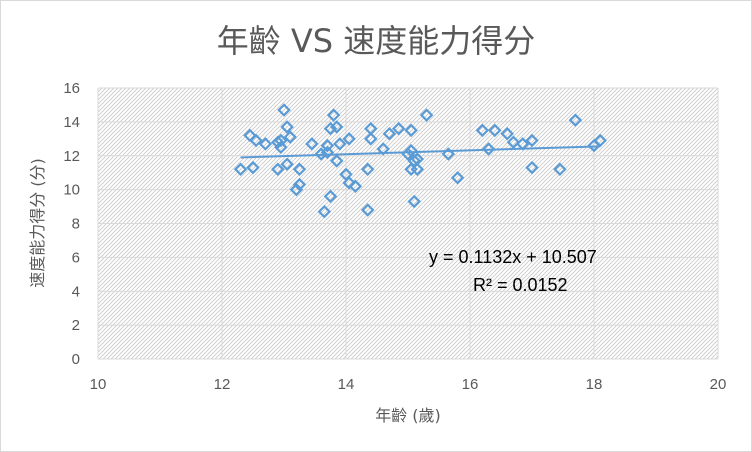 The height and width of the screenshot is (452, 752). Describe the element at coordinates (346, 384) in the screenshot. I see `x-tick-label: 14` at that location.